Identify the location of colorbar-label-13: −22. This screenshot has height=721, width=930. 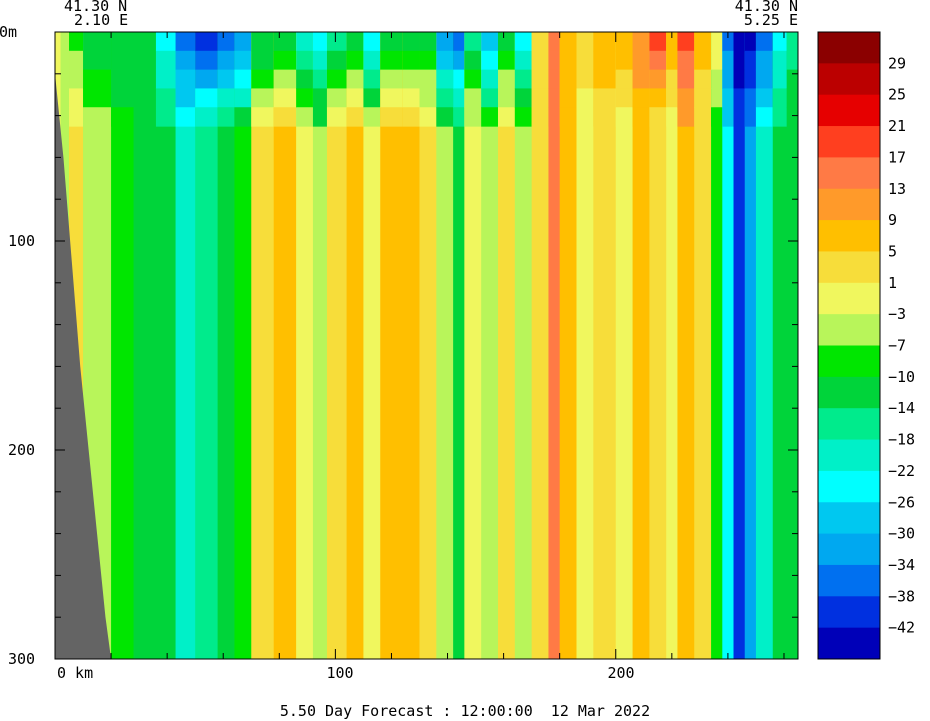
(901, 471).